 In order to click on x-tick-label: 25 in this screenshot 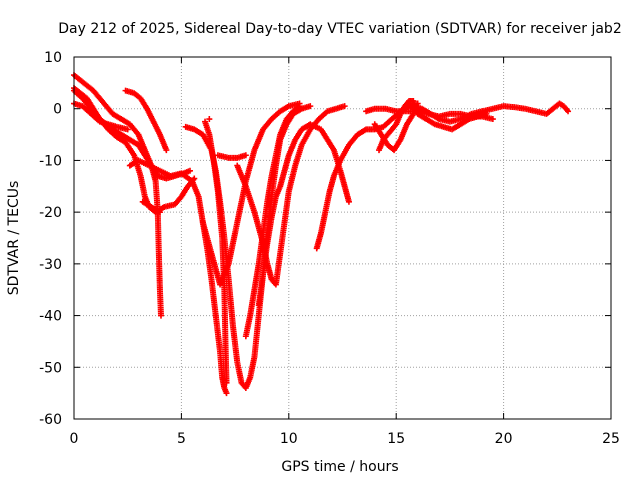, I will do `click(611, 439)`.